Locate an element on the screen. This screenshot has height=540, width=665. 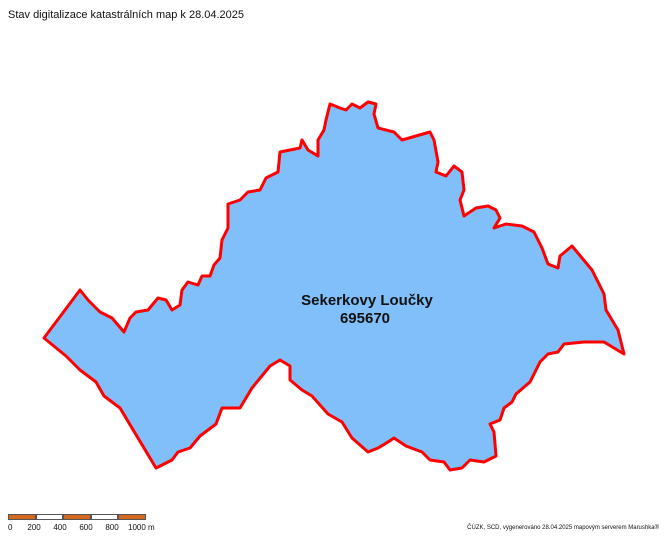
scale-label: 400 is located at coordinates (60, 527).